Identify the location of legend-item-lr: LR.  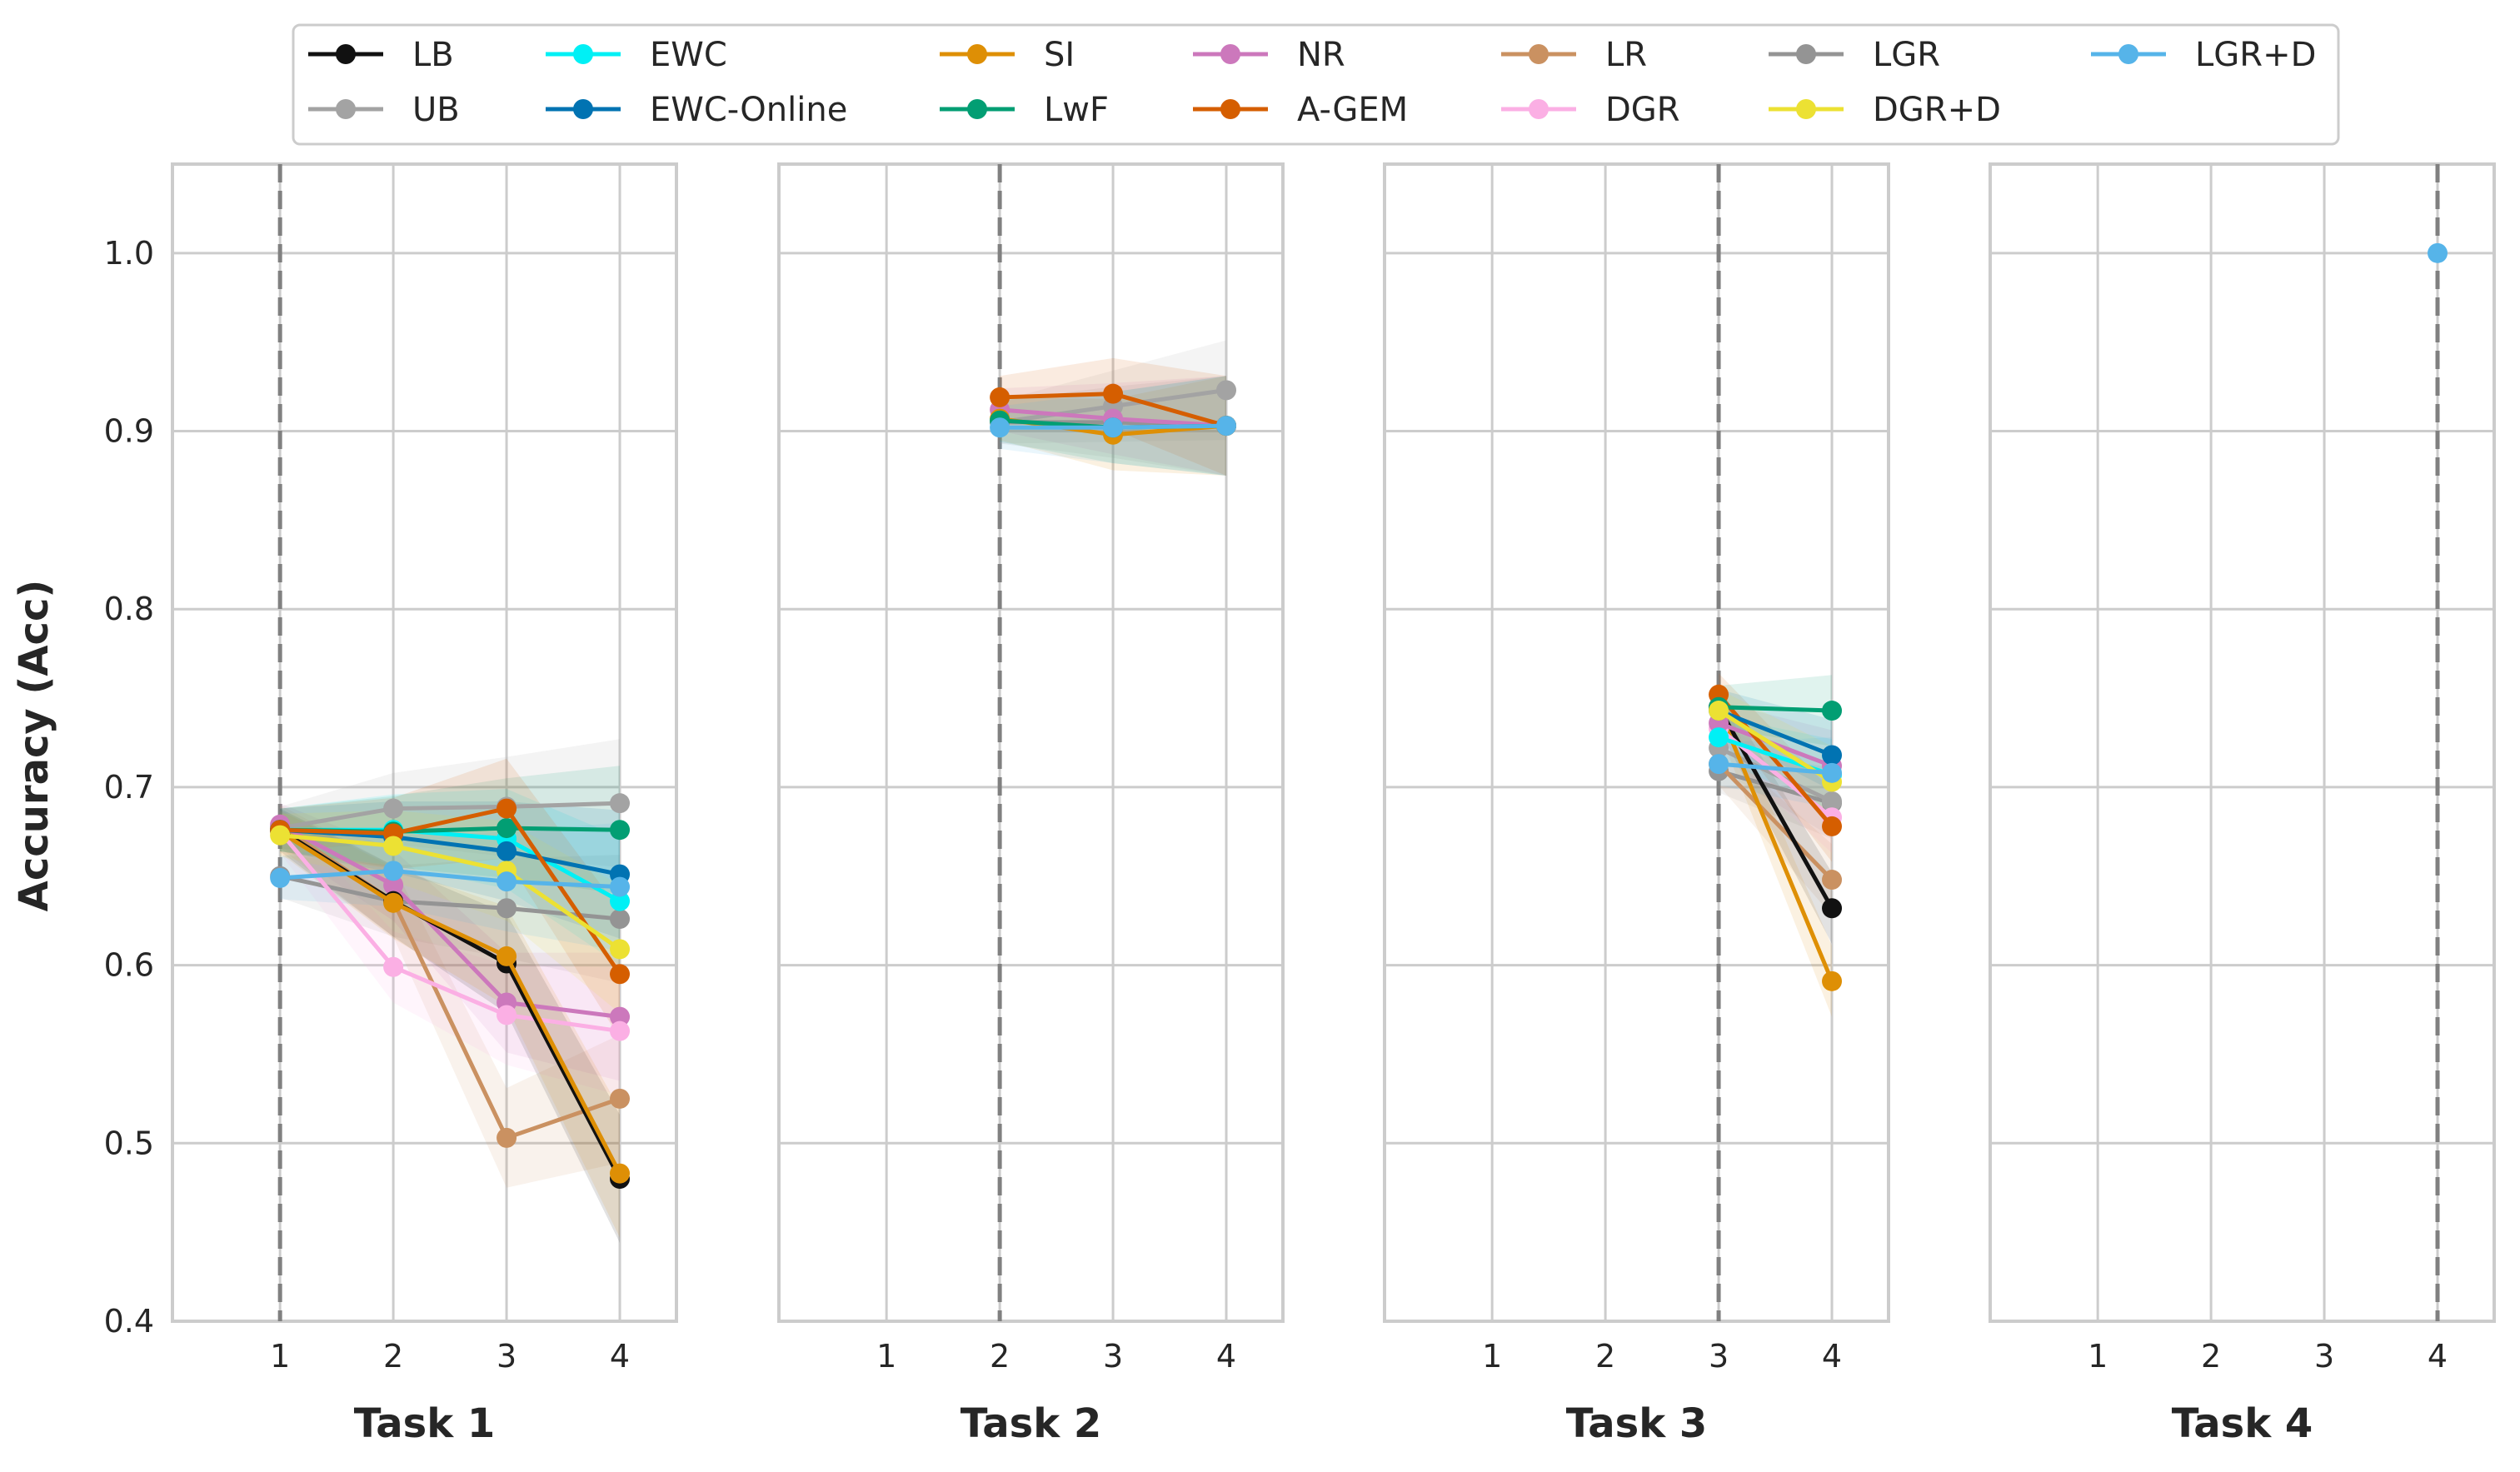
(1574, 55).